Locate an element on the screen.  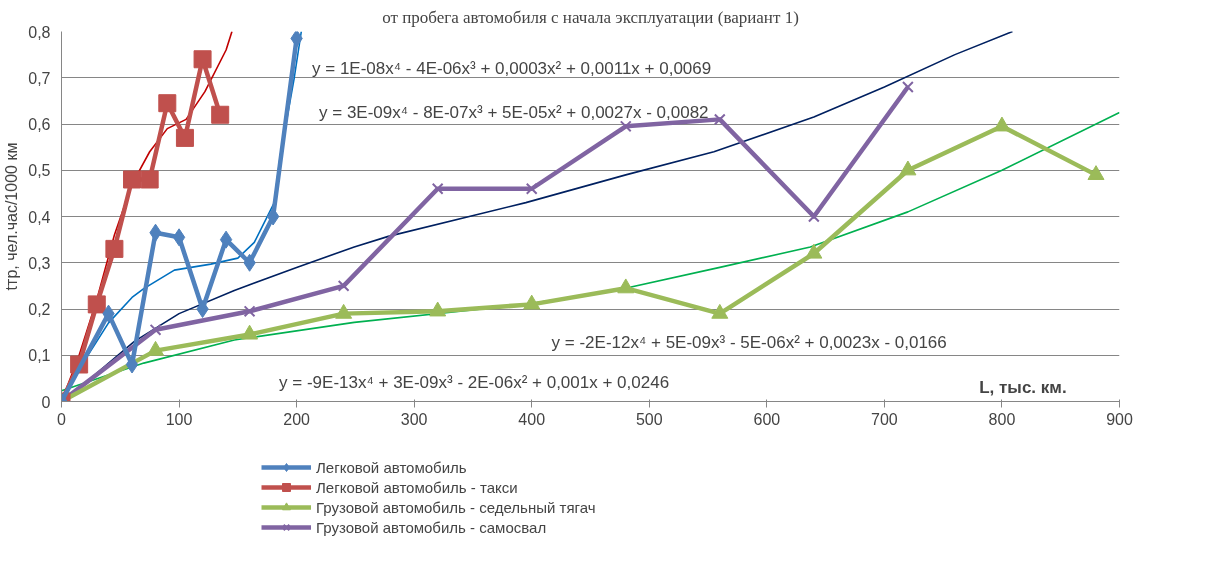
x-tick-label: 700 is located at coordinates (884, 419).